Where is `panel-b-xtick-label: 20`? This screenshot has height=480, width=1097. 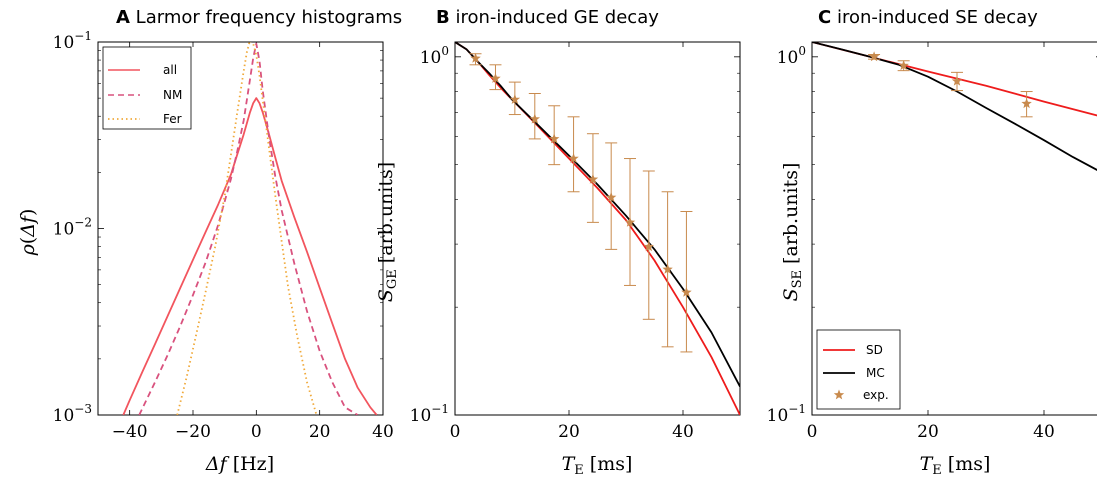
panel-b-xtick-label: 20 is located at coordinates (569, 432).